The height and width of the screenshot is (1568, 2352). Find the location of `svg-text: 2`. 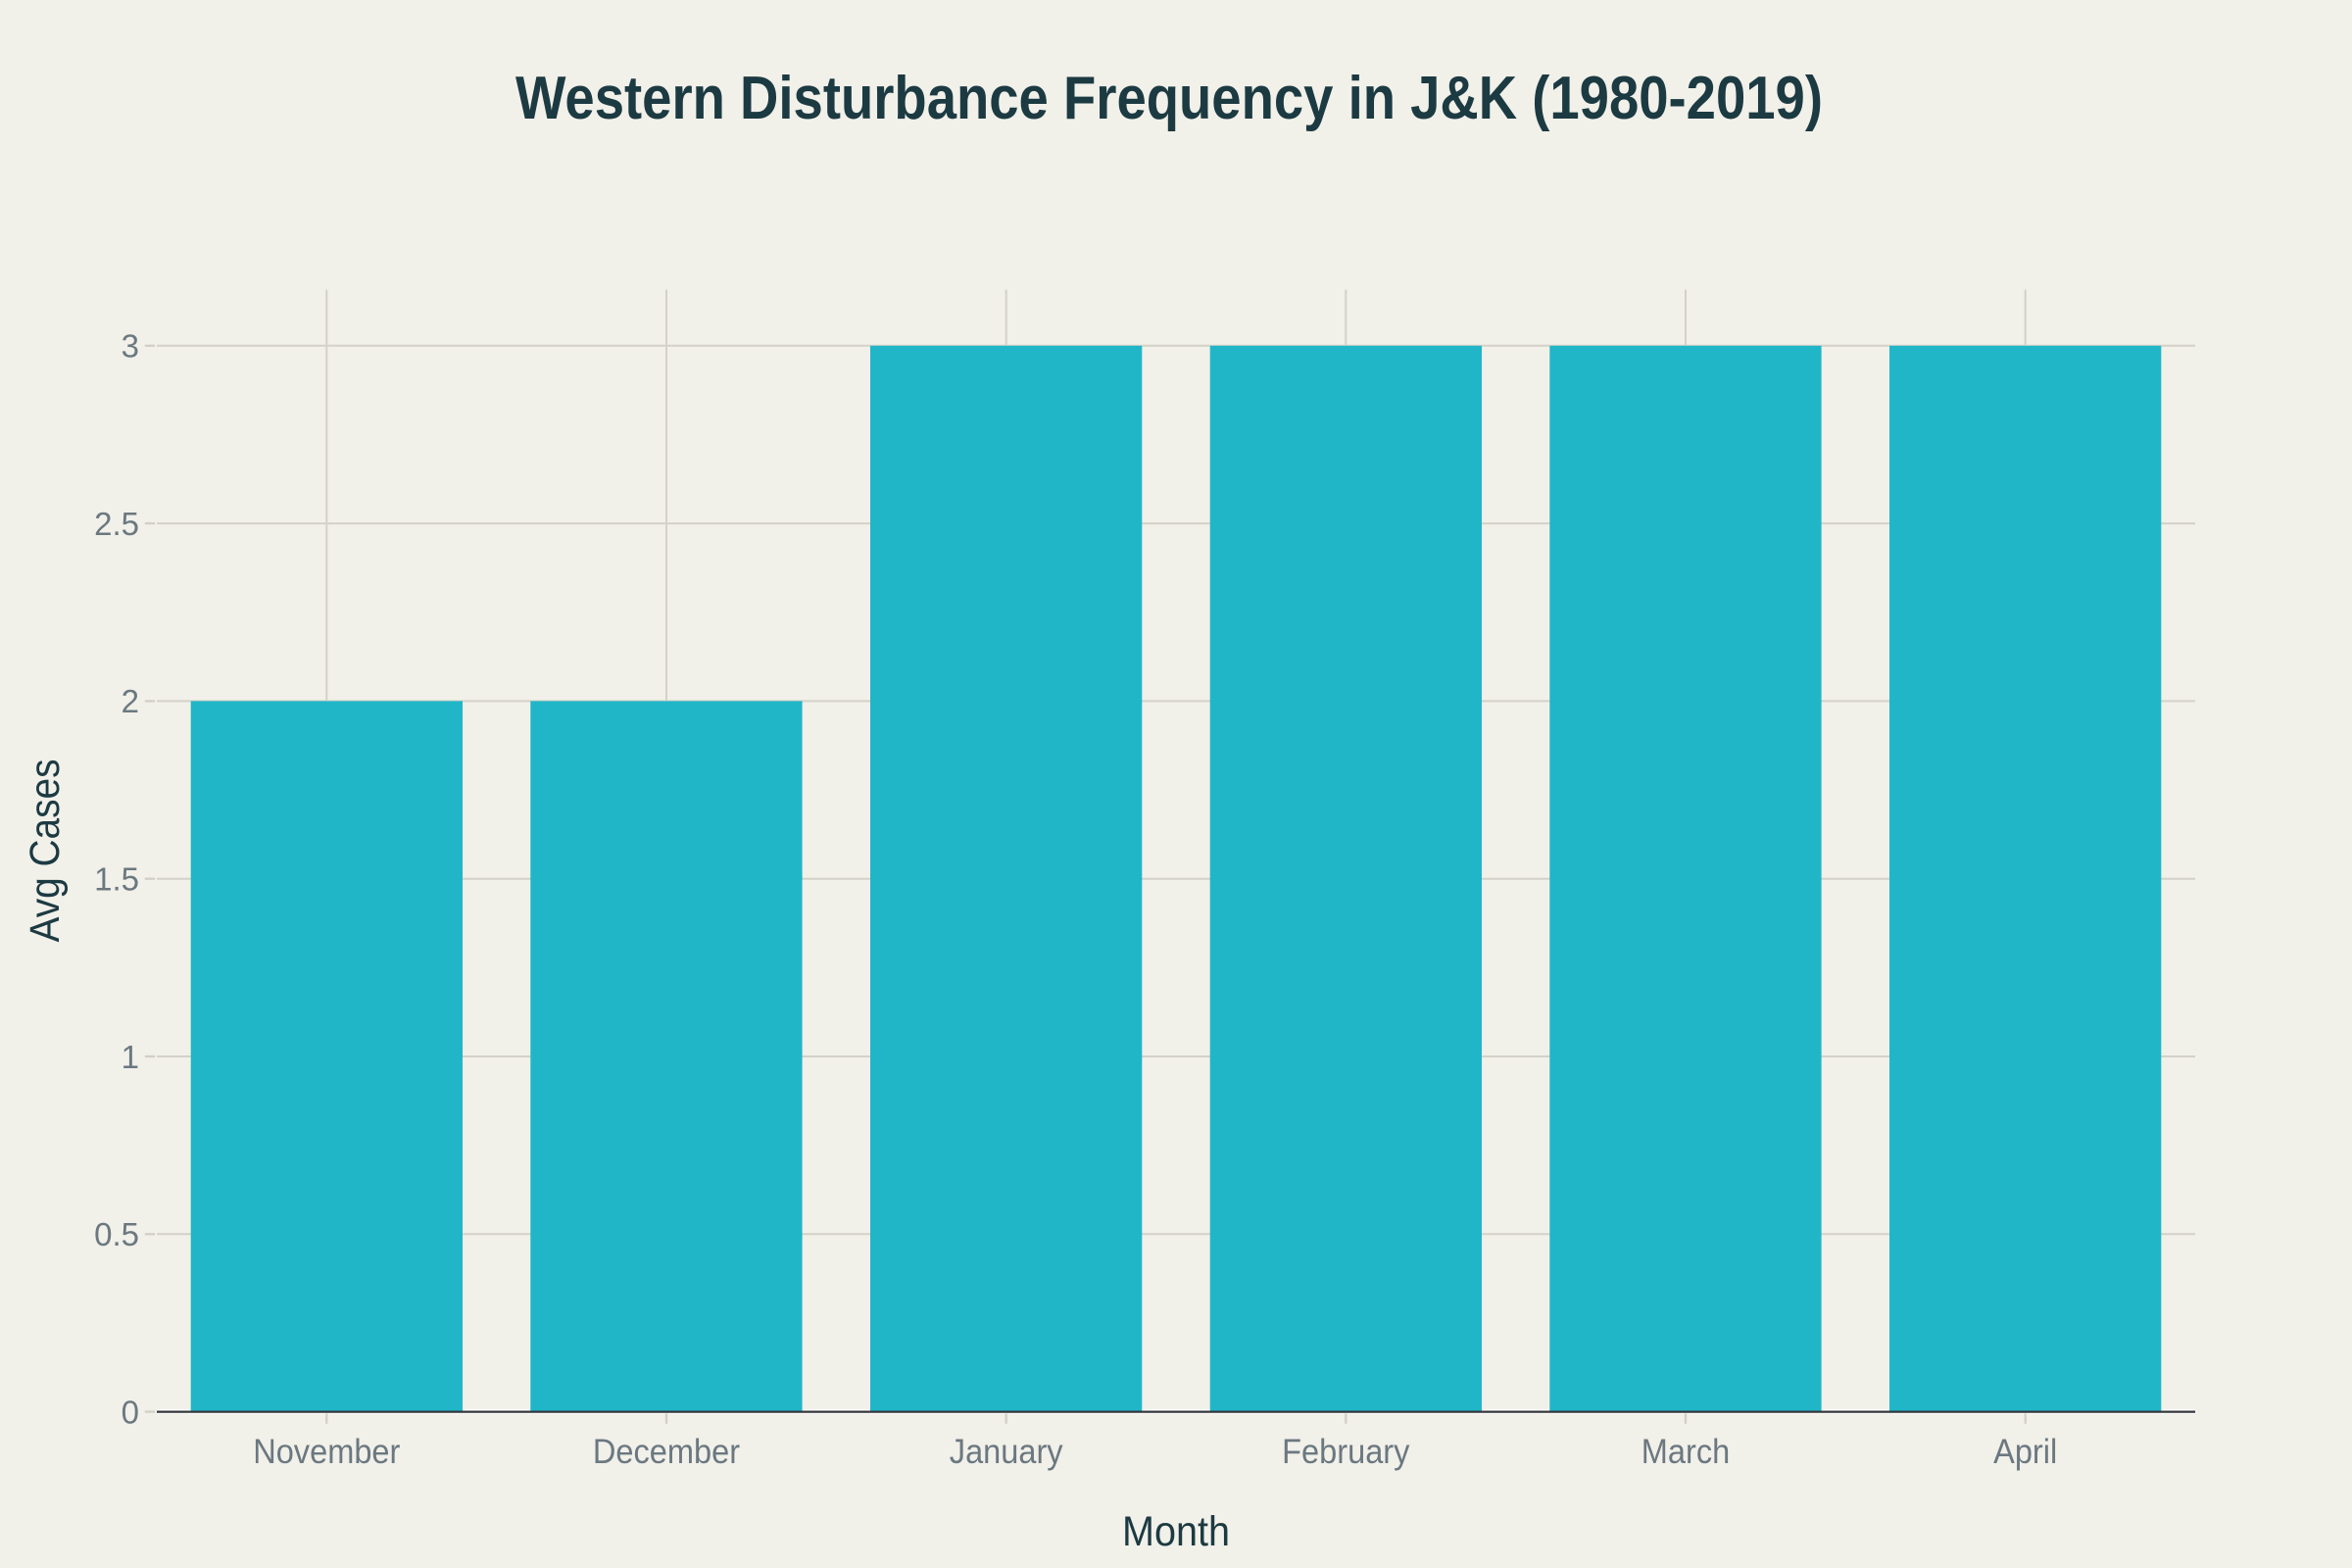

svg-text: 2 is located at coordinates (130, 701).